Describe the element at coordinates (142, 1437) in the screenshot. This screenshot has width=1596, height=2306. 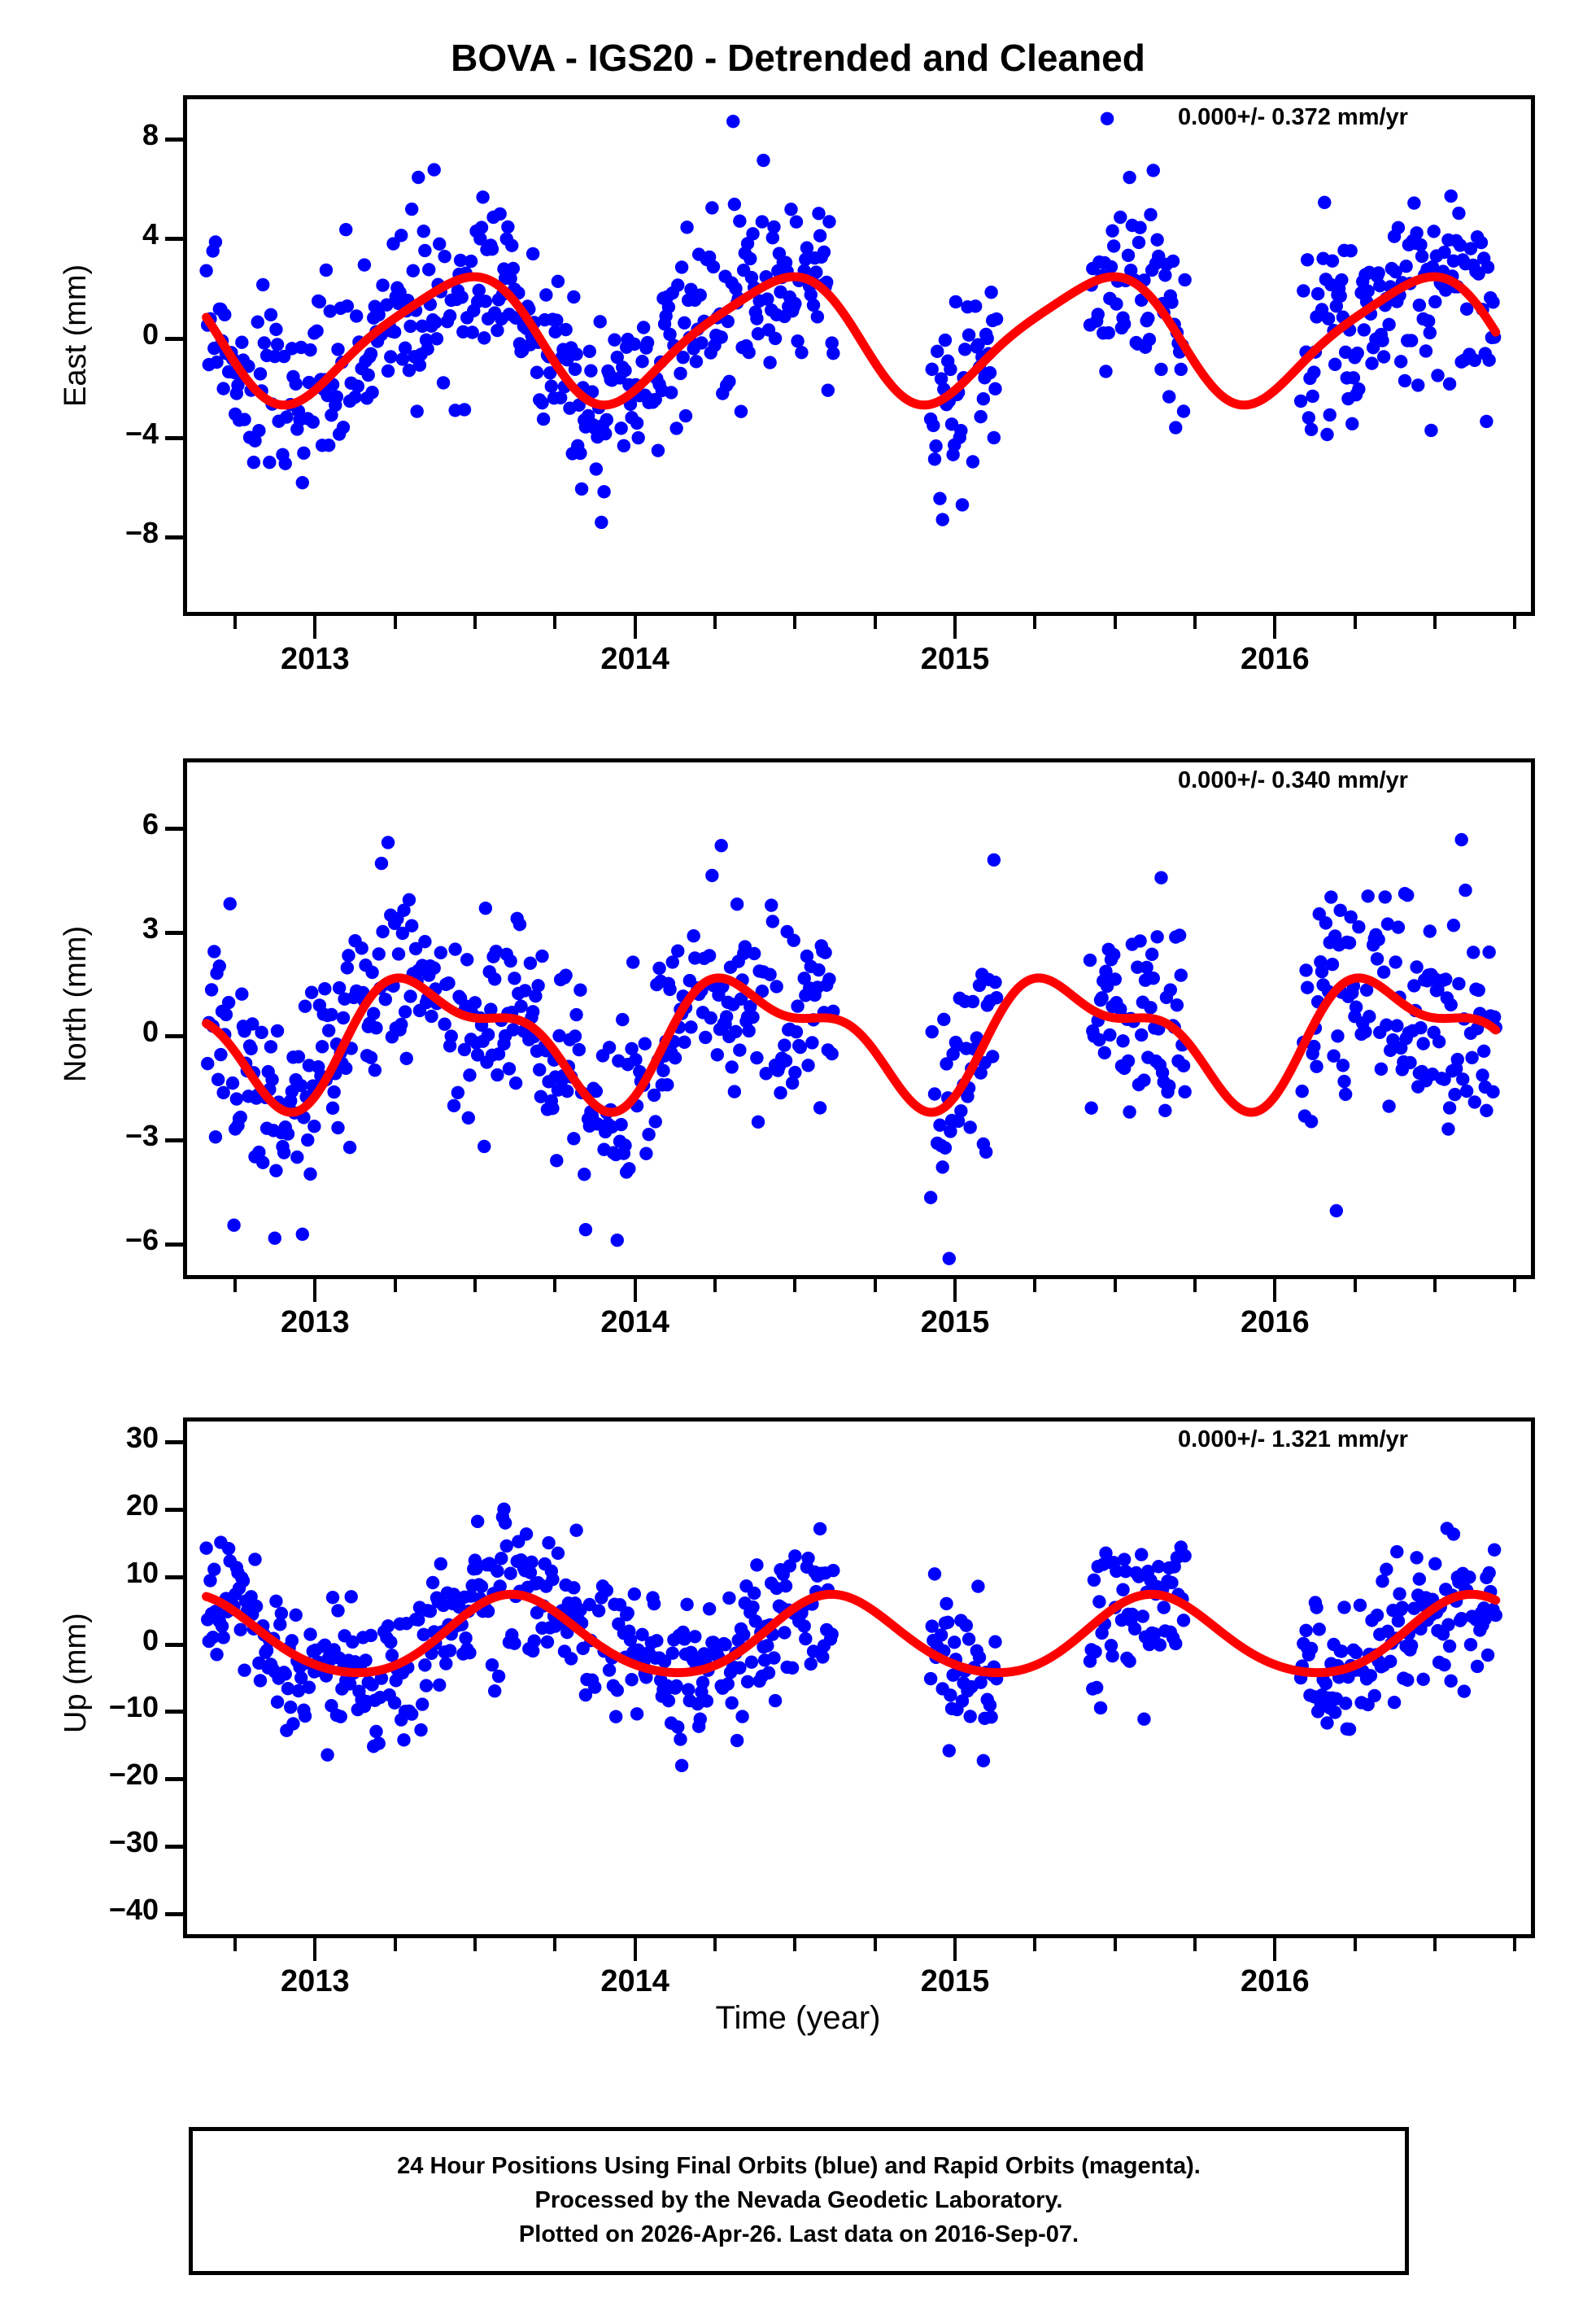
I see `ytick-label: 30` at that location.